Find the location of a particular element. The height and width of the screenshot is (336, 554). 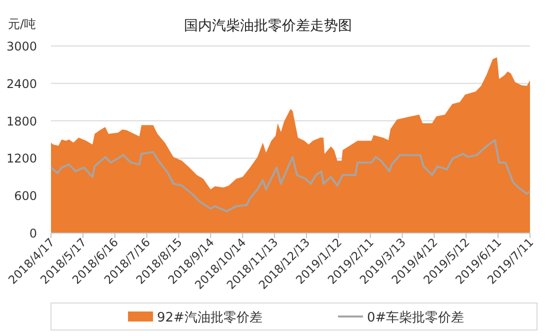

y-tick-label: 1800 is located at coordinates (21, 121).